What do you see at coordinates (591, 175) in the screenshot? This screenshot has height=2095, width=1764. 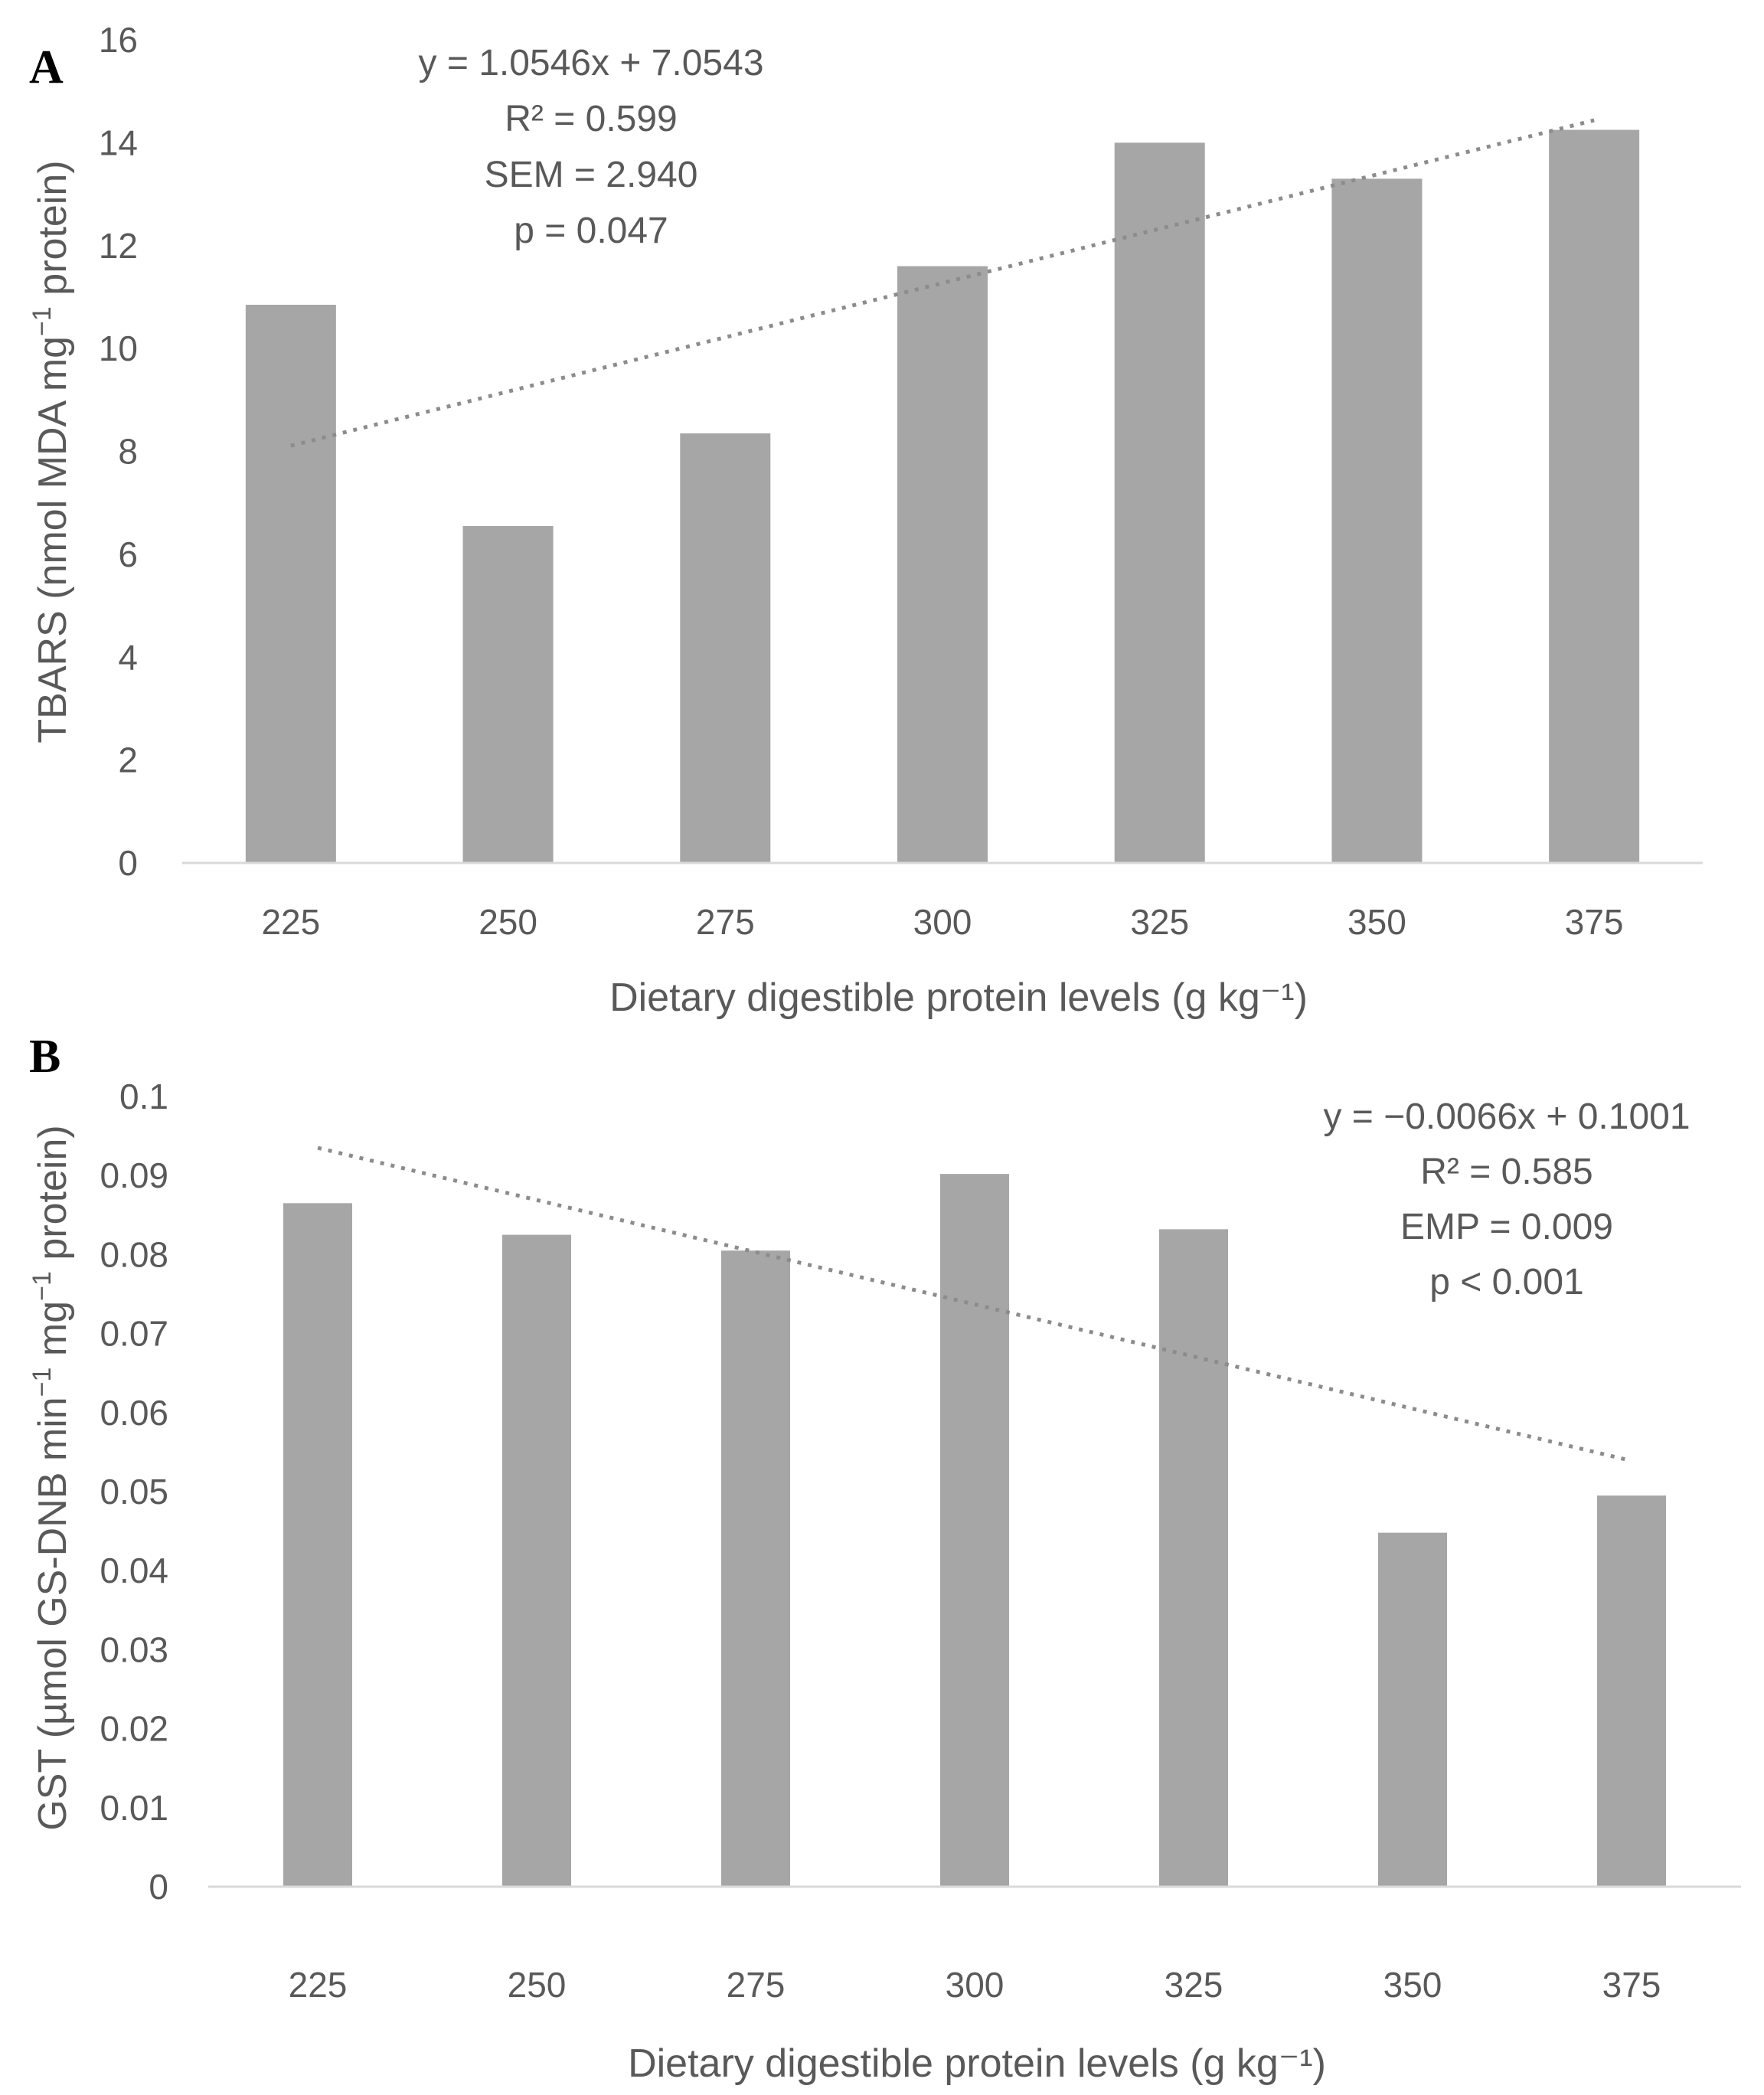 I see `annotation-line: SEM = 2.940` at bounding box center [591, 175].